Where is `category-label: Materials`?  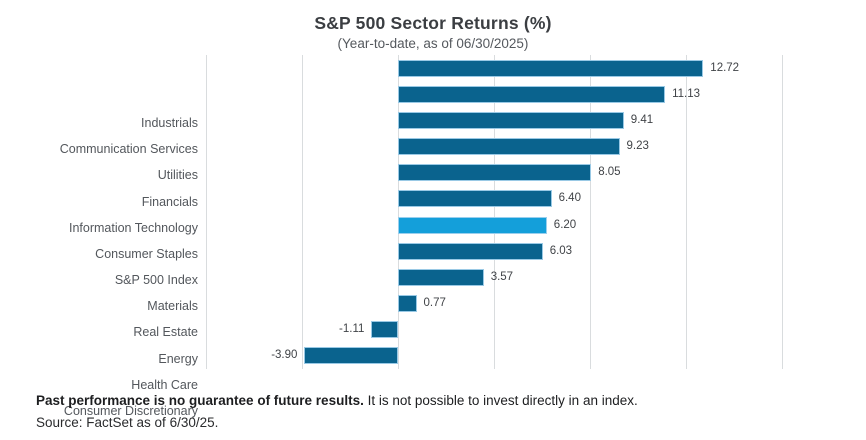 category-label: Materials is located at coordinates (172, 306).